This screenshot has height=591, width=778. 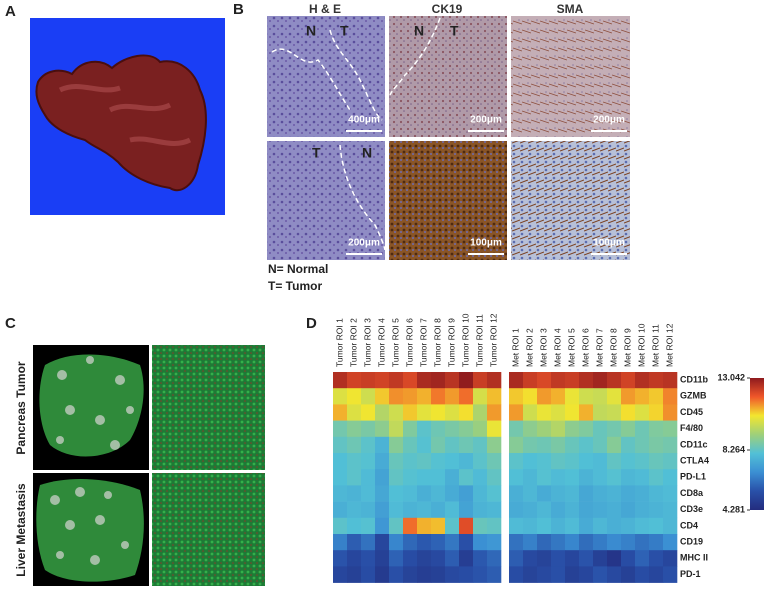 I want to click on fluorescence-image, so click(x=208, y=407).